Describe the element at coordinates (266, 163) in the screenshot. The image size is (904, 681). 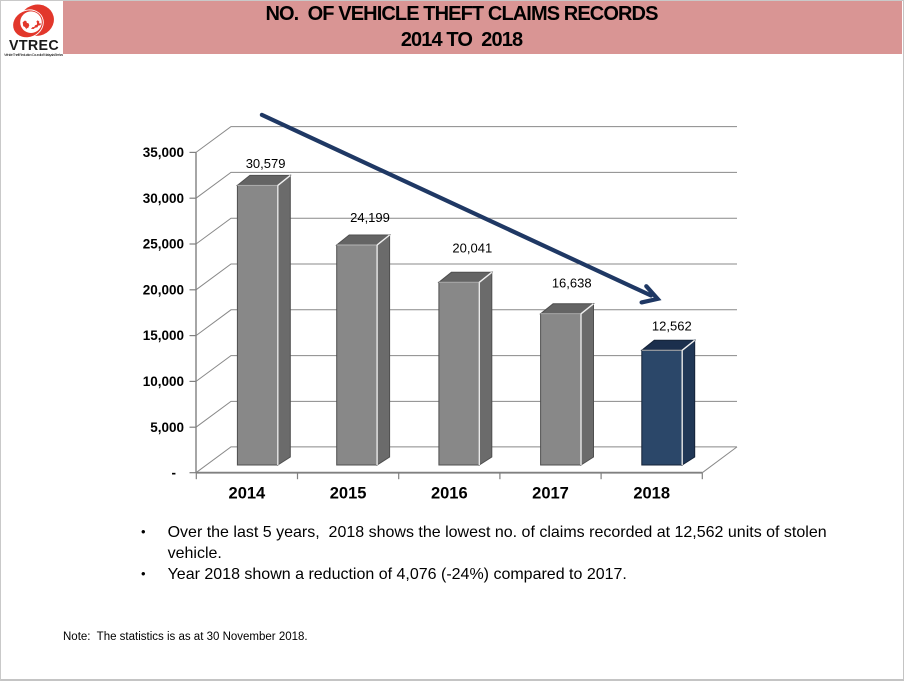
I see `svg-text: 30,579` at that location.